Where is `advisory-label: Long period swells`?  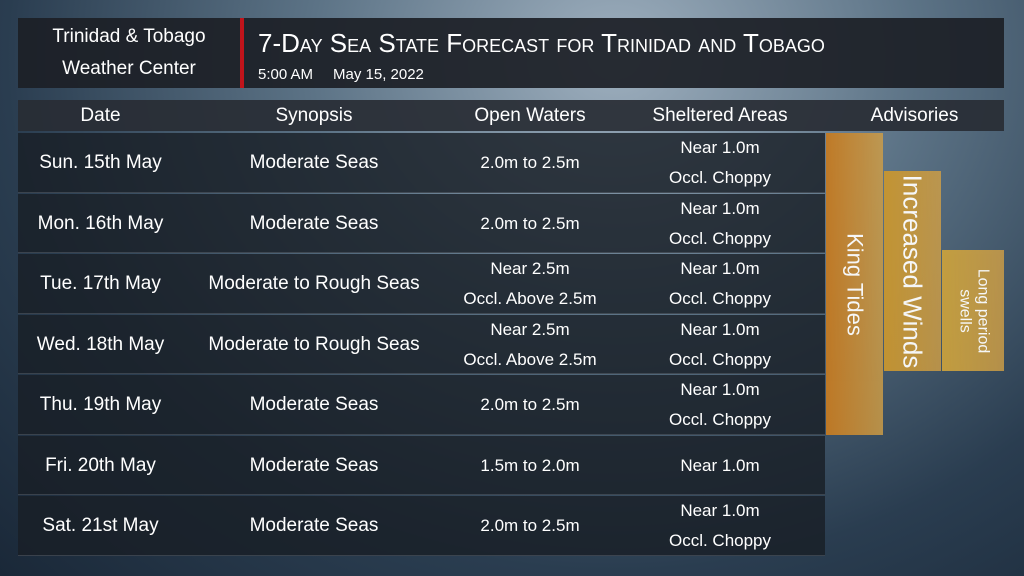 advisory-label: Long period swells is located at coordinates (973, 310).